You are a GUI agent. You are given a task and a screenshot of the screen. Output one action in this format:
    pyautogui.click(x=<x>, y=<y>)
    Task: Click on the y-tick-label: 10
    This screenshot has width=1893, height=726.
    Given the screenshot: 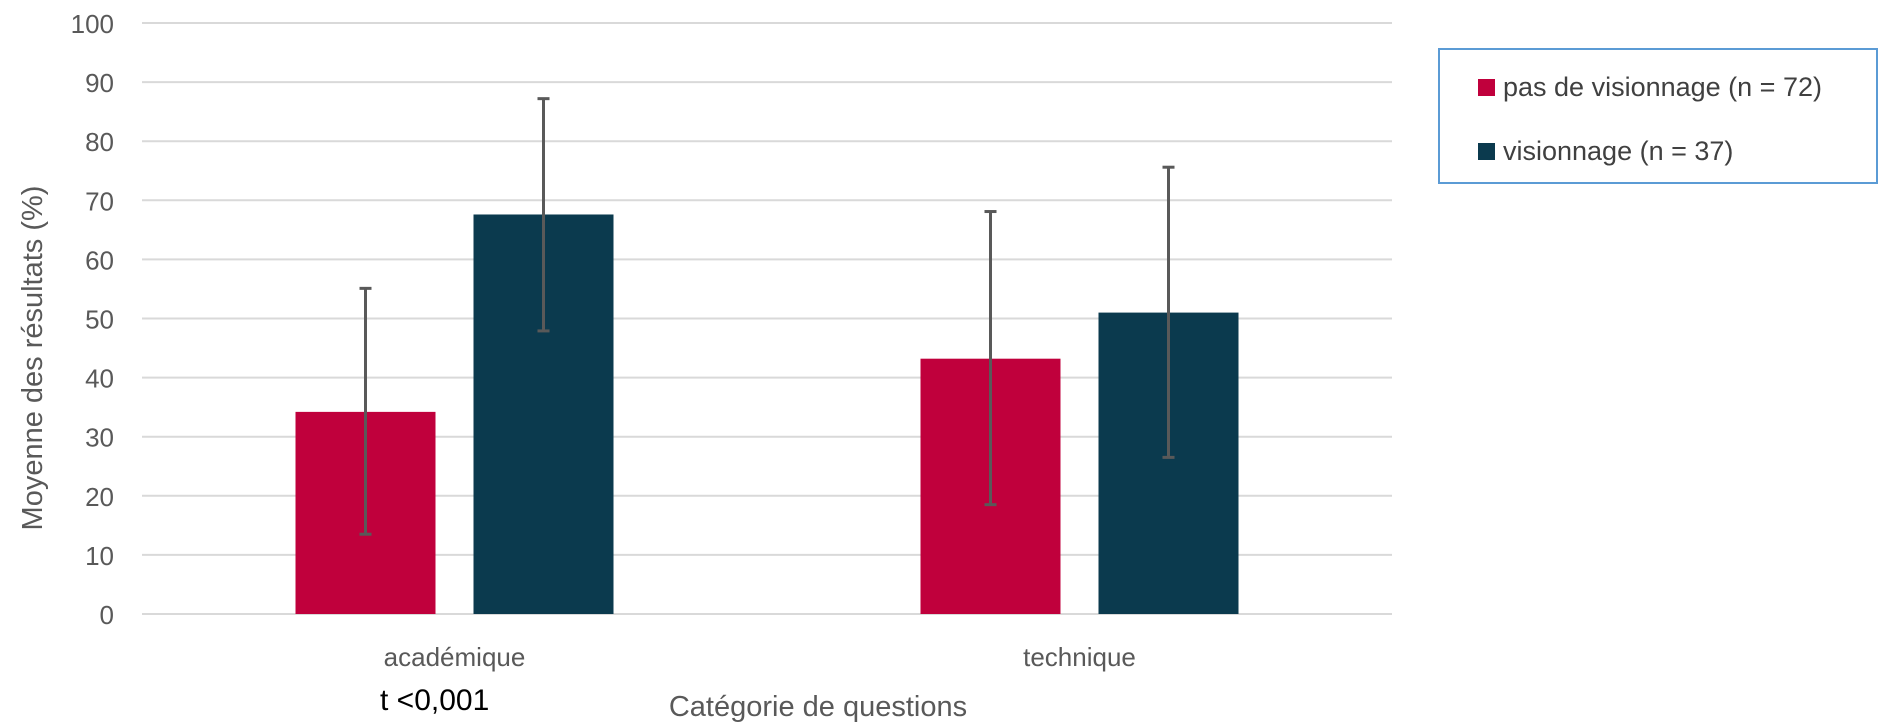 What is the action you would take?
    pyautogui.click(x=99, y=556)
    